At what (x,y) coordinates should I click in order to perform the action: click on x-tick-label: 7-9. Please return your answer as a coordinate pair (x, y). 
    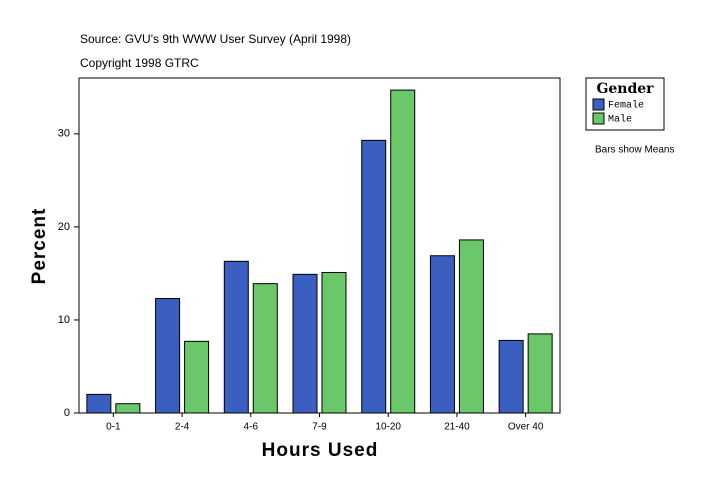
    Looking at the image, I should click on (319, 427).